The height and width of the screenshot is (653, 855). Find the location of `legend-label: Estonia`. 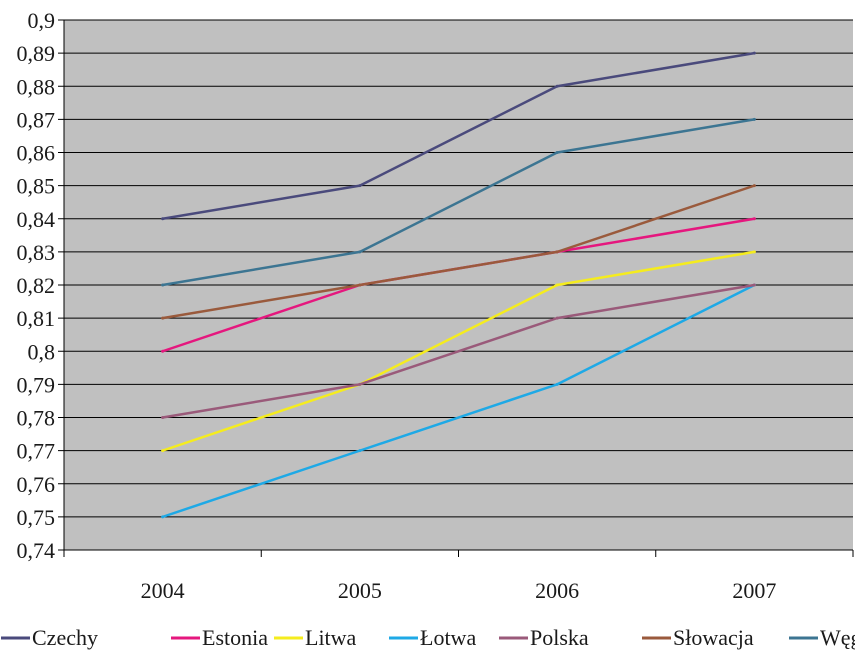

legend-label: Estonia is located at coordinates (235, 637).